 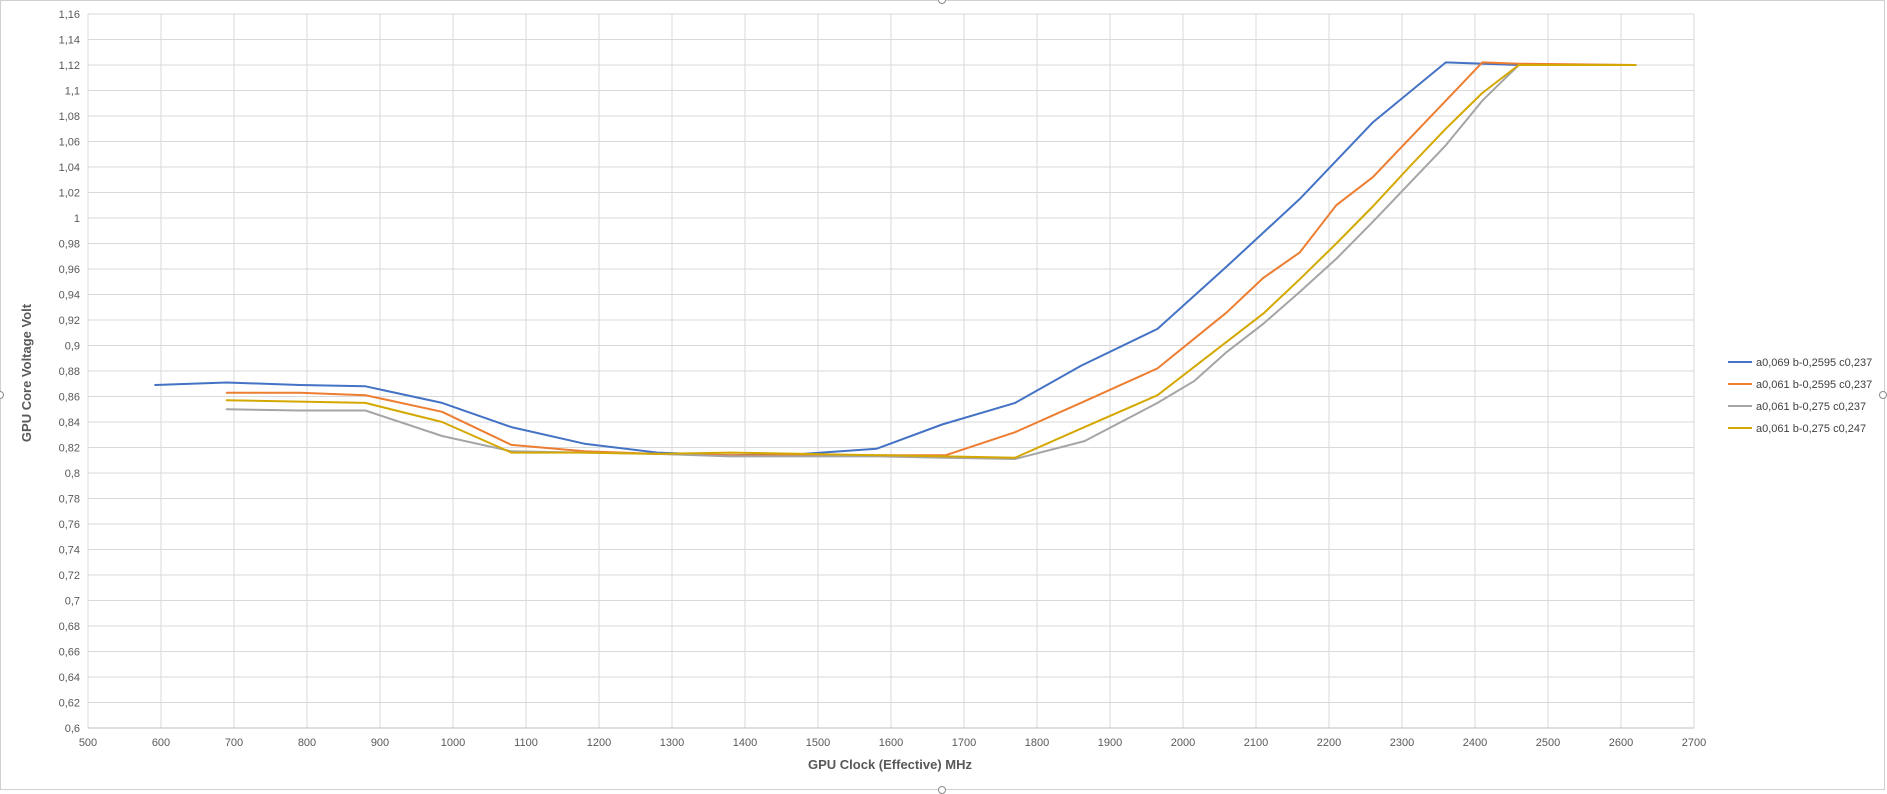 What do you see at coordinates (1475, 743) in the screenshot?
I see `x-tick-label: 2400` at bounding box center [1475, 743].